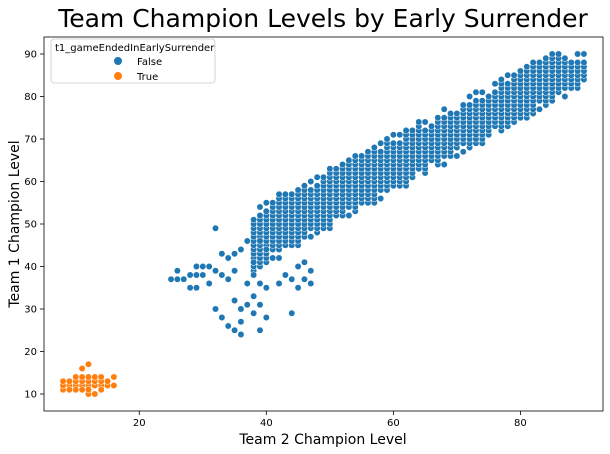  Describe the element at coordinates (118, 61) in the screenshot. I see `legend-marker-false` at that location.